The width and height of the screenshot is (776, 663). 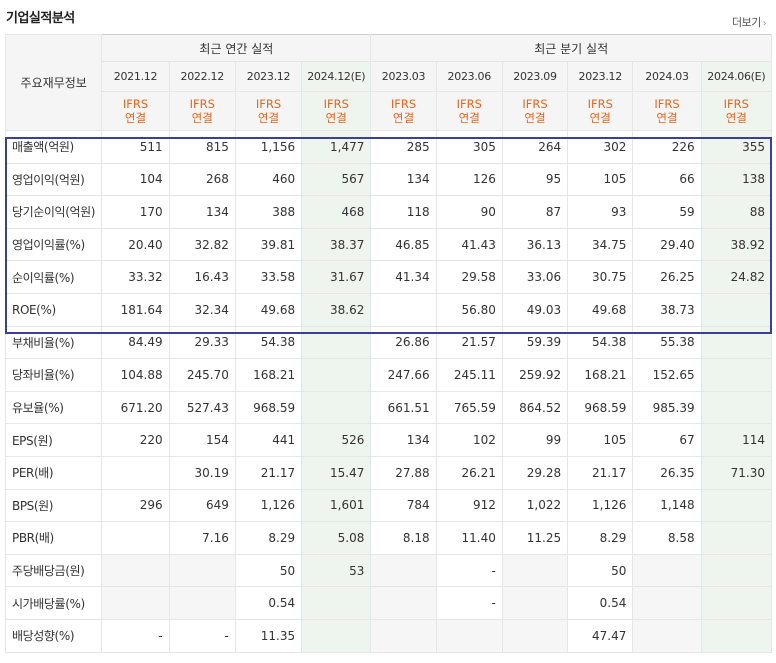 I want to click on section-title: 기업실적분석, so click(x=40, y=18).